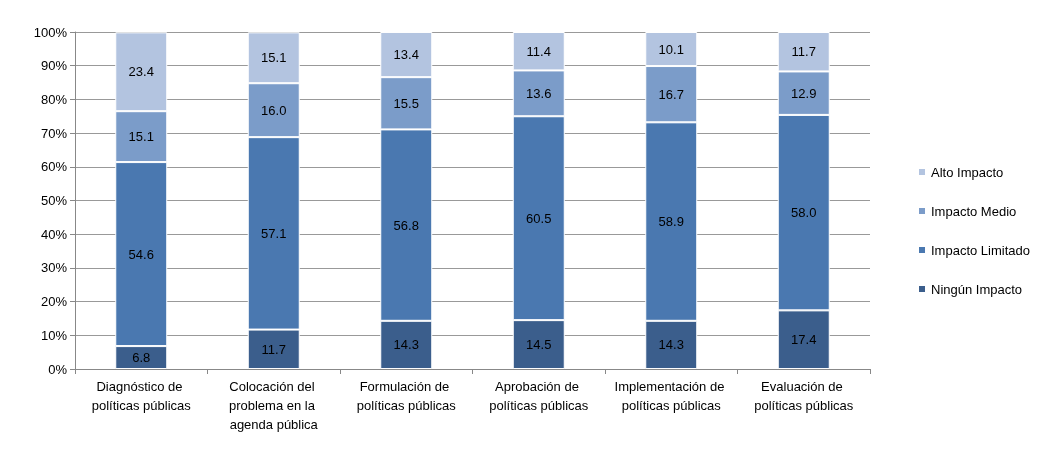 The image size is (1045, 461). Describe the element at coordinates (54, 302) in the screenshot. I see `y-tick-label: 20%` at that location.